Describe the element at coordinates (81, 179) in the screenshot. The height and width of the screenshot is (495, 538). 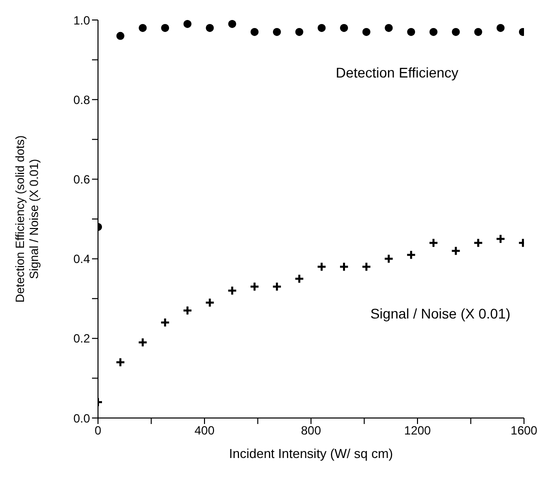
I see `y-tick-label: 0.6` at that location.